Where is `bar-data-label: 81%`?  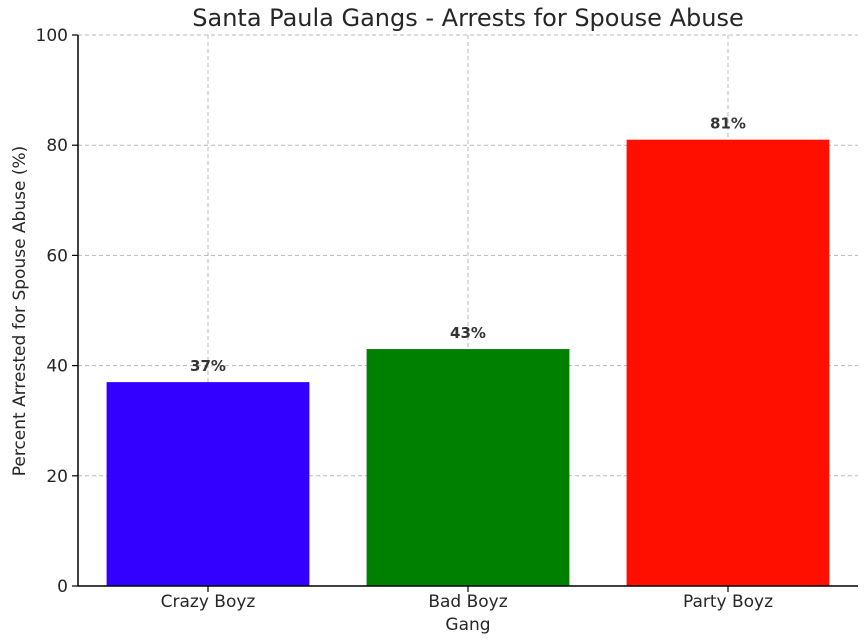
bar-data-label: 81% is located at coordinates (728, 124).